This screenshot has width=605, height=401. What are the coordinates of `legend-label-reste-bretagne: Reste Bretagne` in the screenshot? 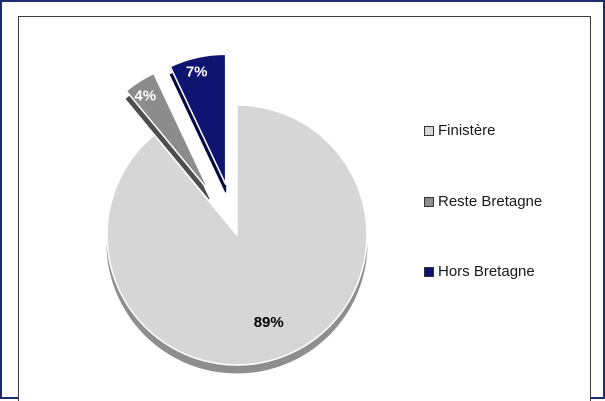 It's located at (490, 201).